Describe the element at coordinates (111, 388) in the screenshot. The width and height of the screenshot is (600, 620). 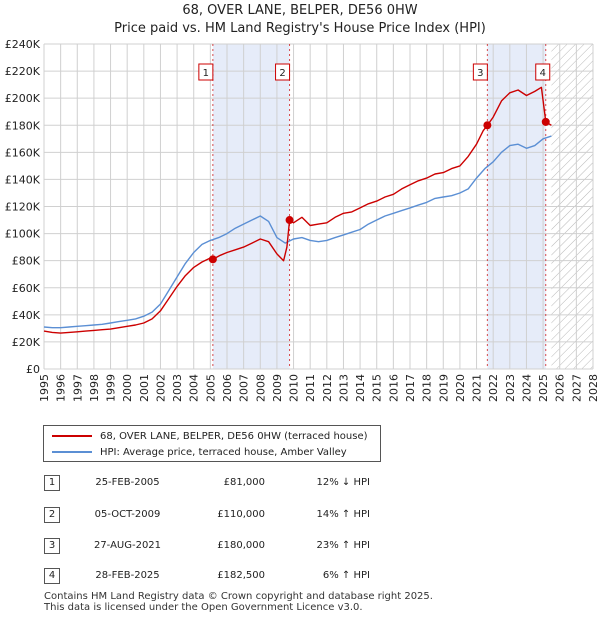
I see `x-tick-label: 1999` at that location.